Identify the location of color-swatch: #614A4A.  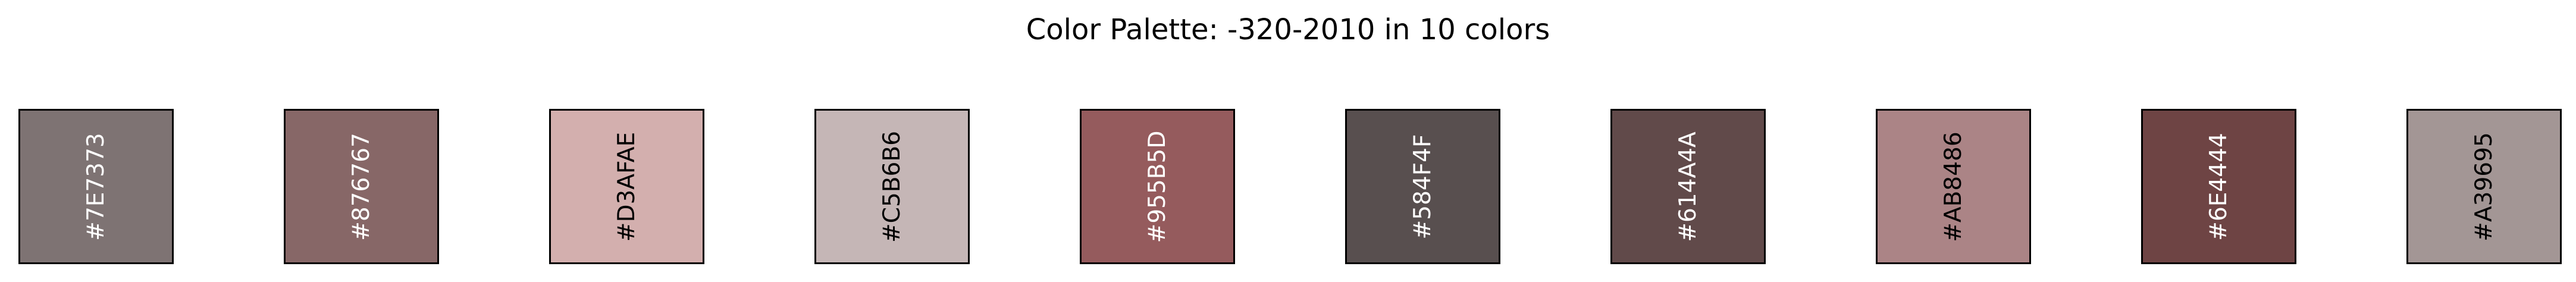
(1688, 186).